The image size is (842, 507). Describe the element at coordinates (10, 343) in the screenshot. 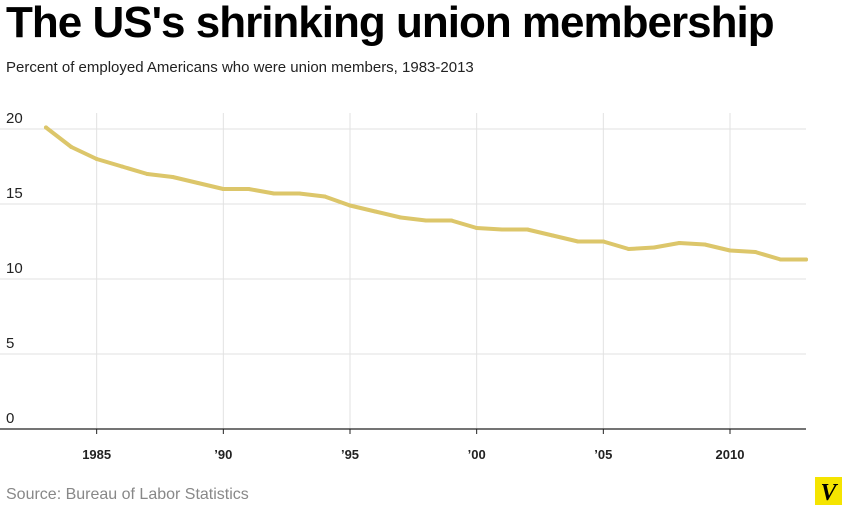

I see `y-tick-label: 5` at that location.